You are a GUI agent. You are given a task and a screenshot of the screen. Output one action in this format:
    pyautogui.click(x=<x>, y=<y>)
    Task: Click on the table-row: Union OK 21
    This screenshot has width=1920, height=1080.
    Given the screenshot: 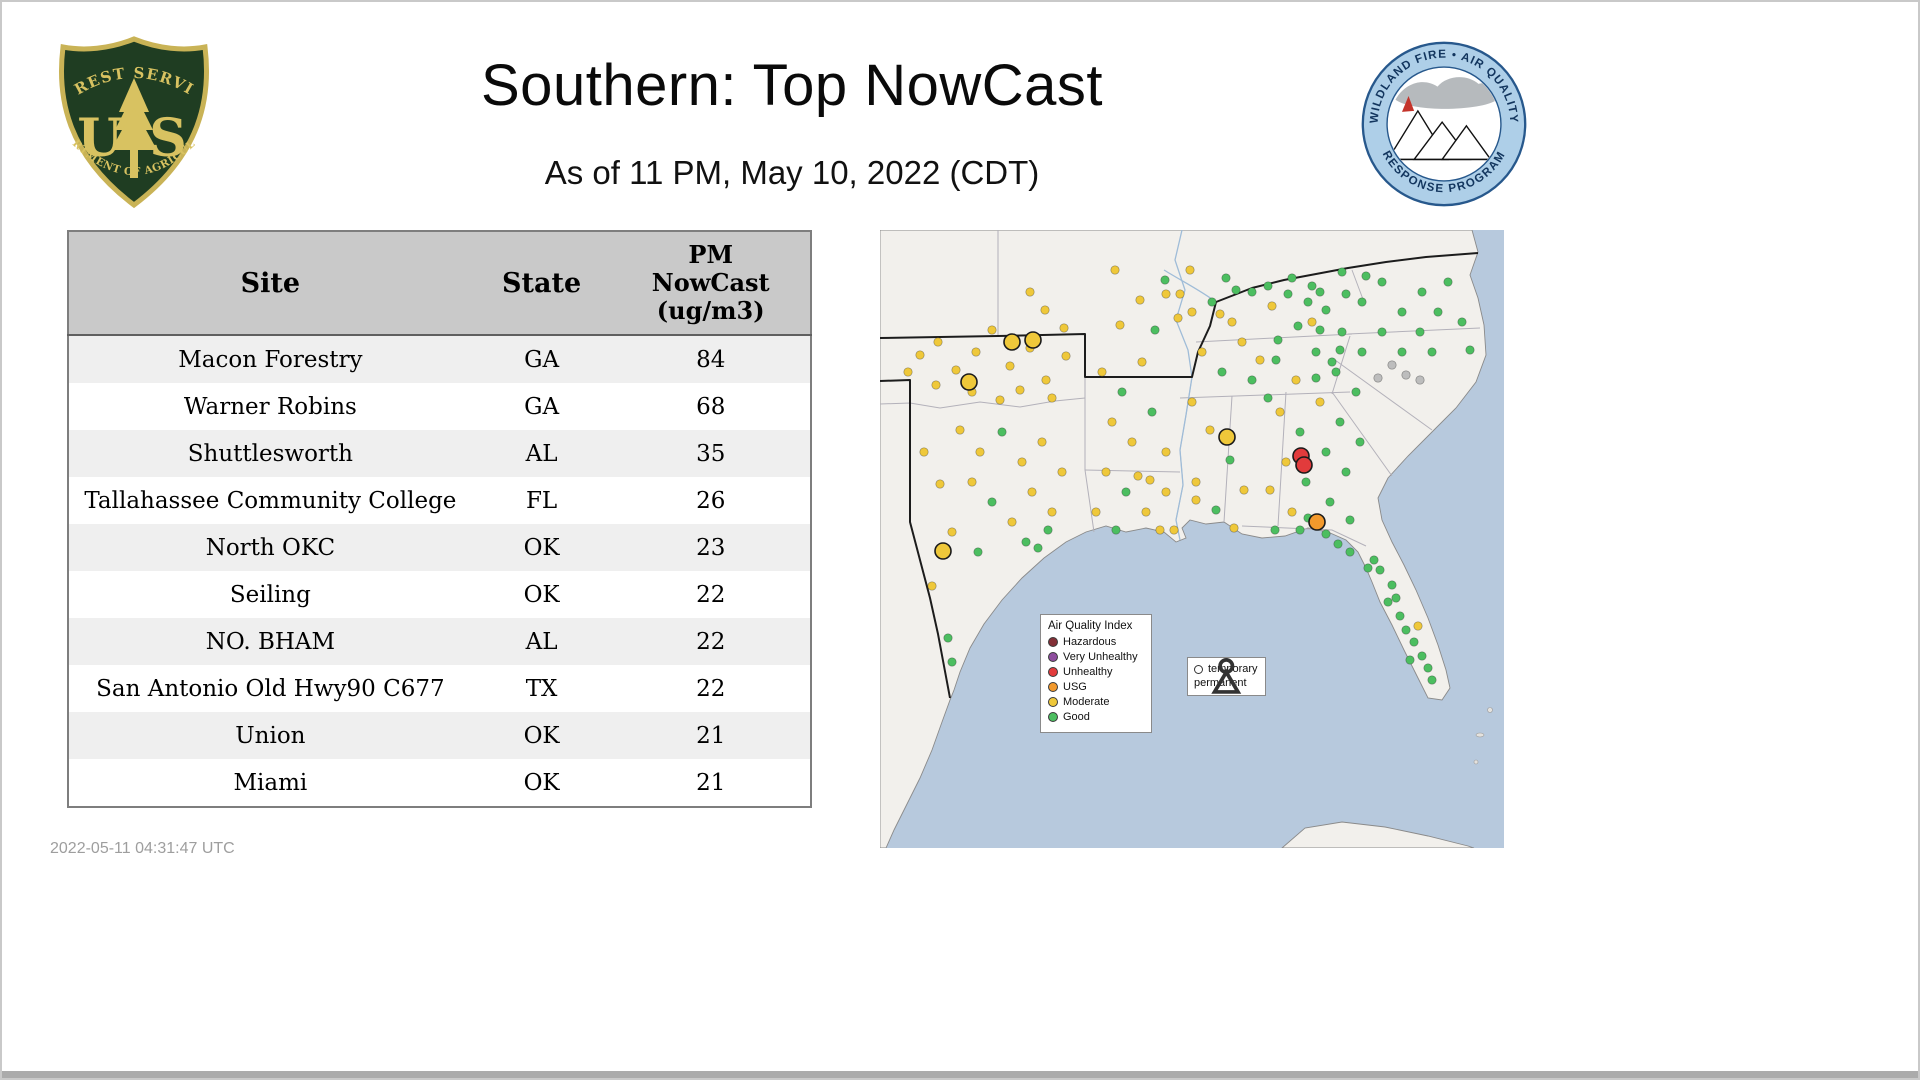 What is the action you would take?
    pyautogui.click(x=439, y=735)
    